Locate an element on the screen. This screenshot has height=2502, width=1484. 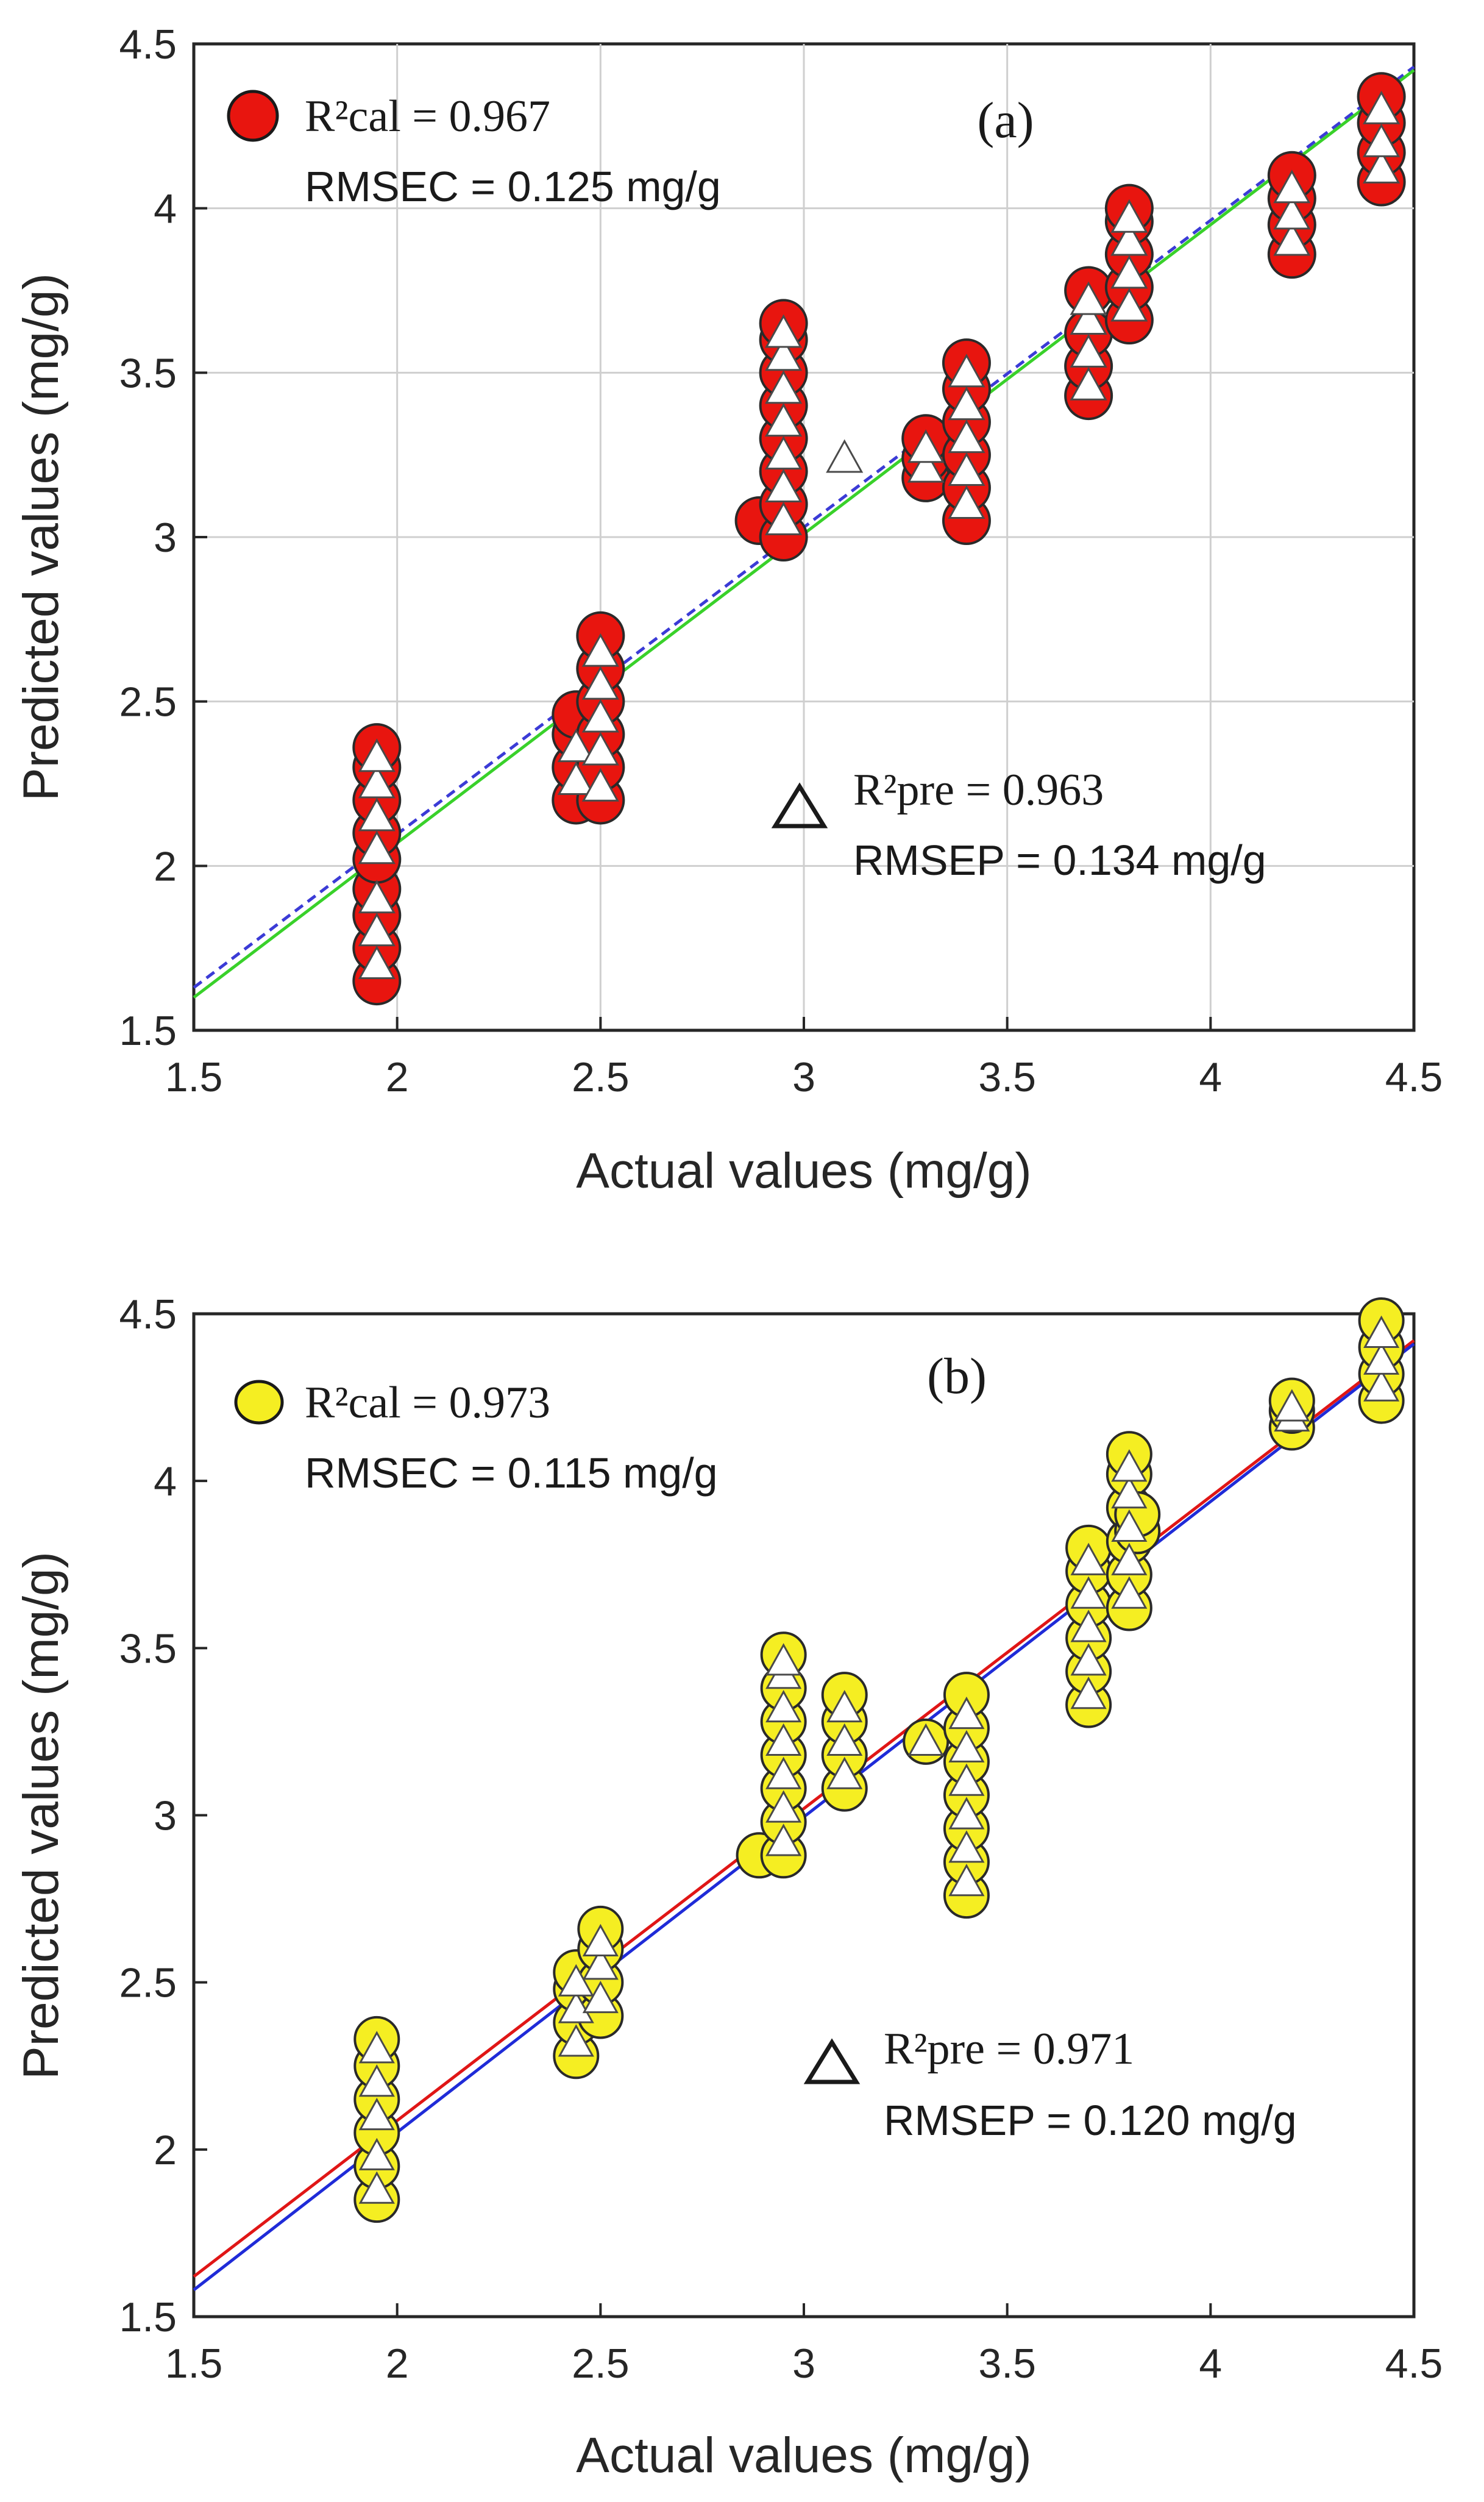
y-axis-title-b: Predicted values (mg/g) is located at coordinates (41, 1816).